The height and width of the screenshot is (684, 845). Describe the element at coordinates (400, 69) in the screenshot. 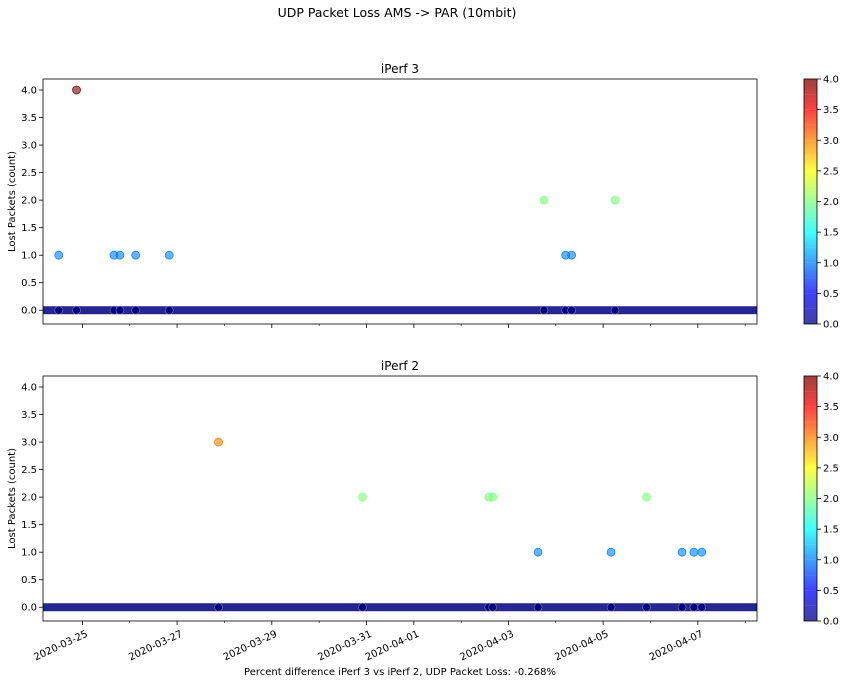

I see `chart-title: iPerf 3` at that location.